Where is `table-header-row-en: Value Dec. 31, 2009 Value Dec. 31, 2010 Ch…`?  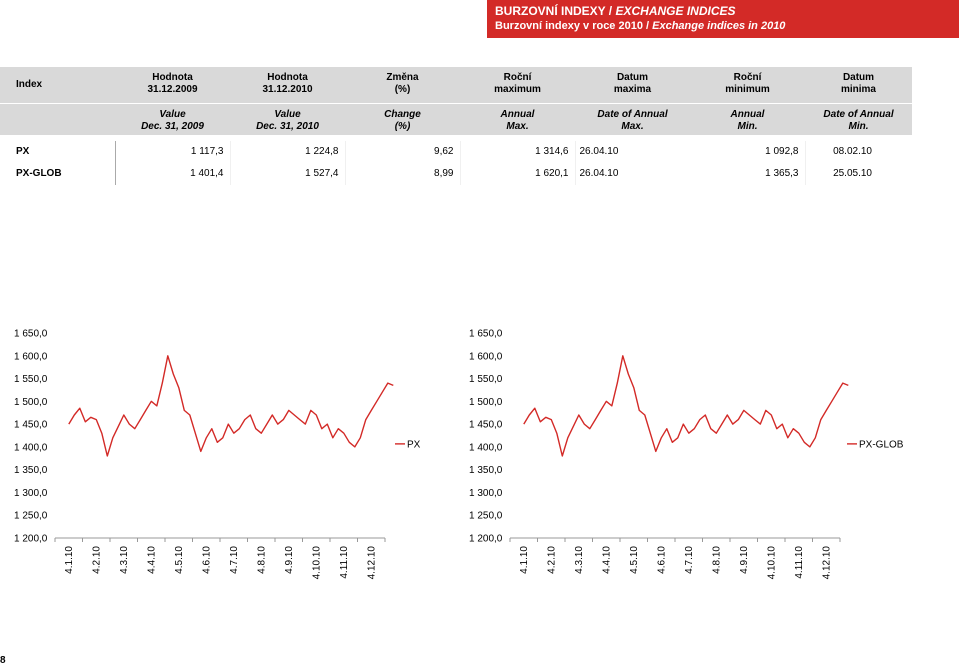
table-header-row-en: Value Dec. 31, 2009 Value Dec. 31, 2010 Ch… is located at coordinates (456, 118).